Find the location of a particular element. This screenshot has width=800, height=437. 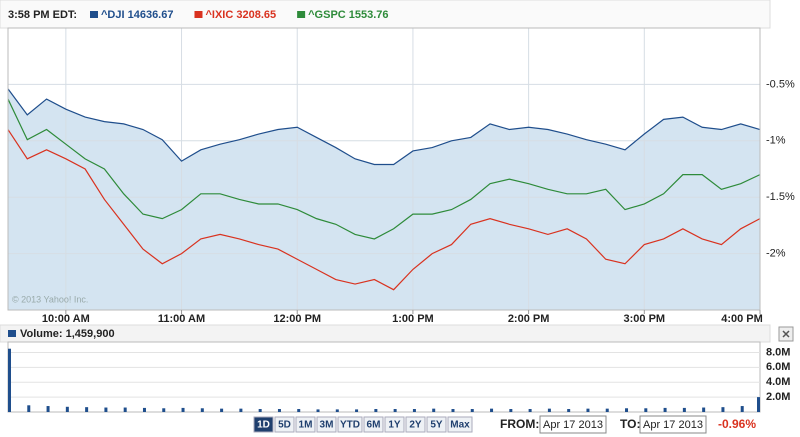

x-tick-label: 12:00 PM is located at coordinates (297, 319).